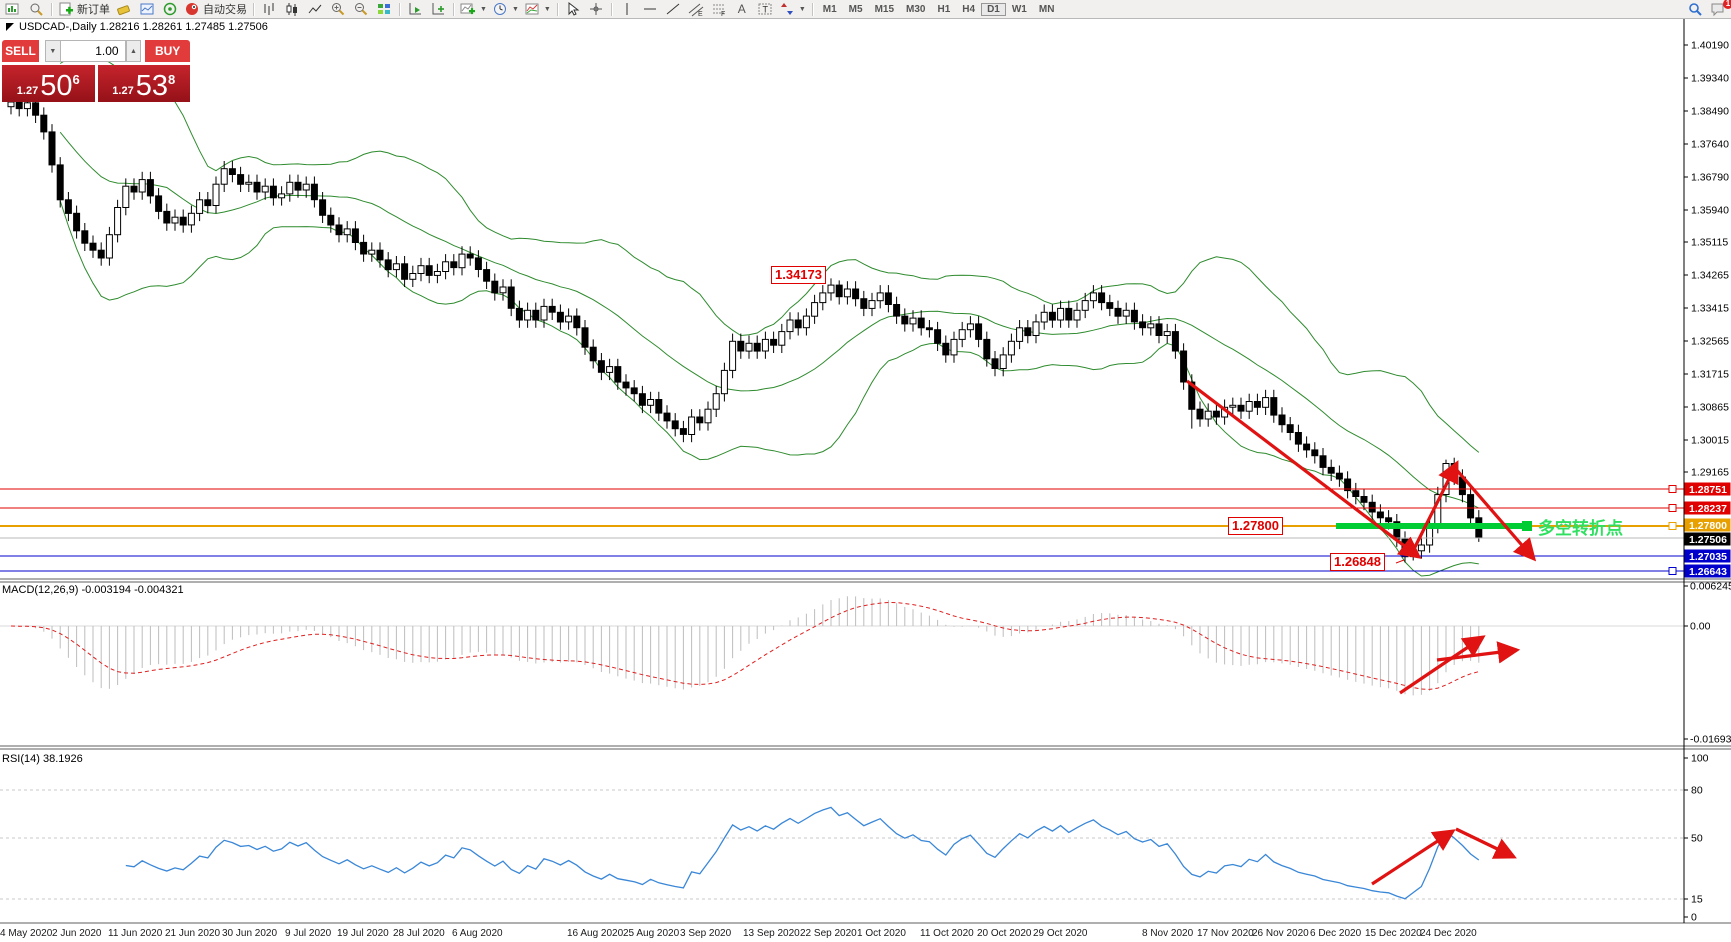 The height and width of the screenshot is (942, 1731). Describe the element at coordinates (1046, 9) in the screenshot. I see `tf-MN: MN` at that location.